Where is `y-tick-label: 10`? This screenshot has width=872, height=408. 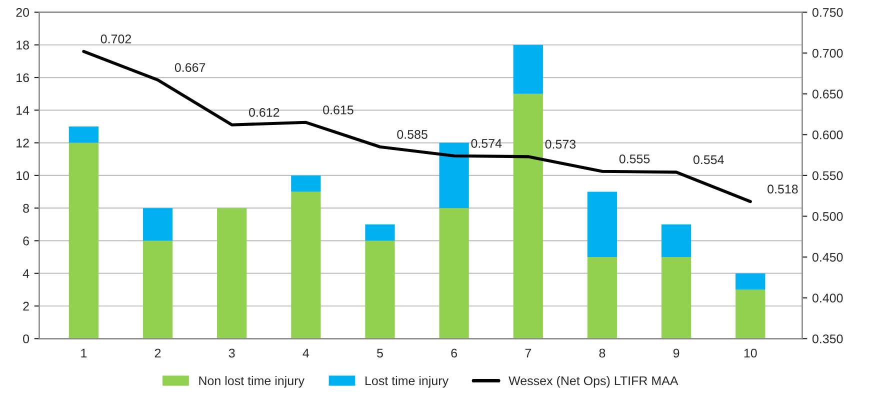
y-tick-label: 10 is located at coordinates (23, 175).